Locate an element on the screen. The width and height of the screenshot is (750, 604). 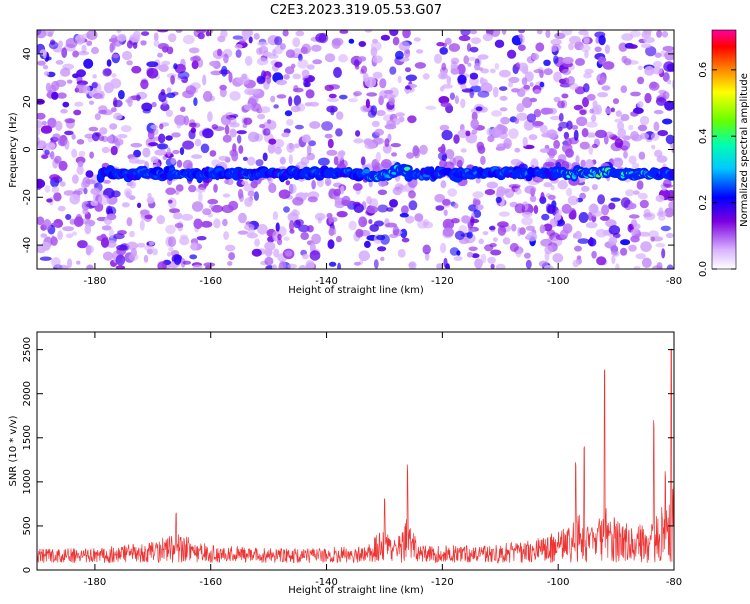
colorbar-tick-label: 0.0 is located at coordinates (703, 269).